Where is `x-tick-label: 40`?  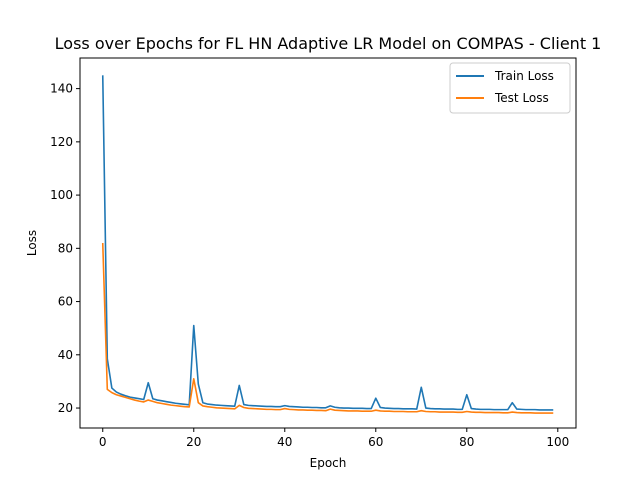
x-tick-label: 40 is located at coordinates (284, 442).